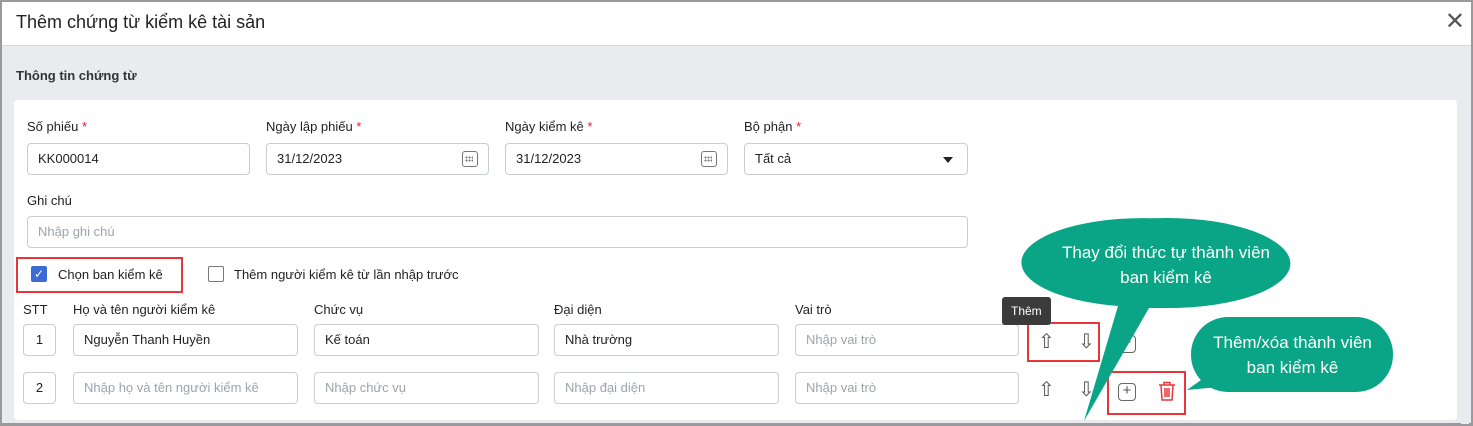  Describe the element at coordinates (426, 388) in the screenshot. I see `chuc-vu-input: Nhập chức vụ` at that location.